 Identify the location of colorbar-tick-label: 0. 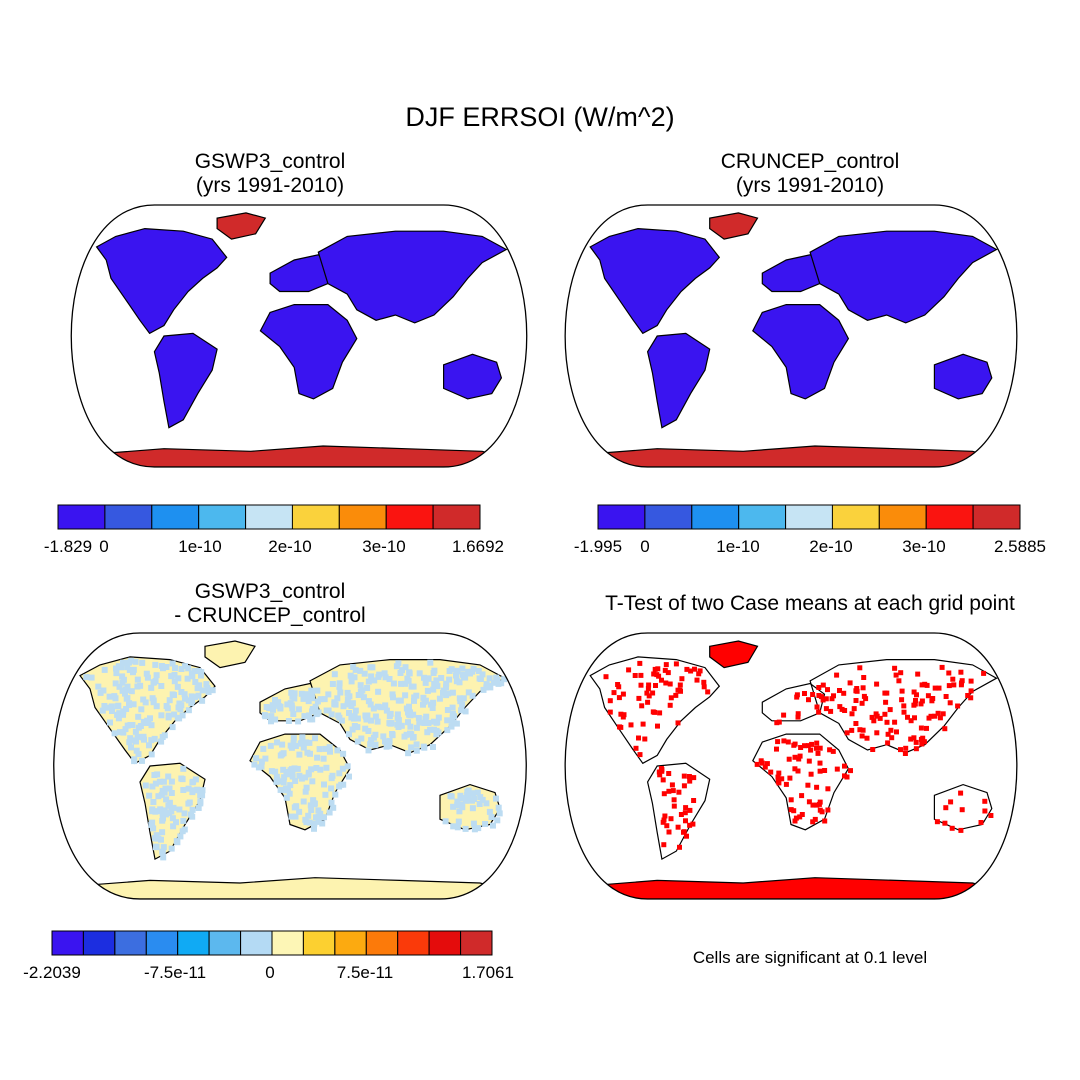
(269, 972).